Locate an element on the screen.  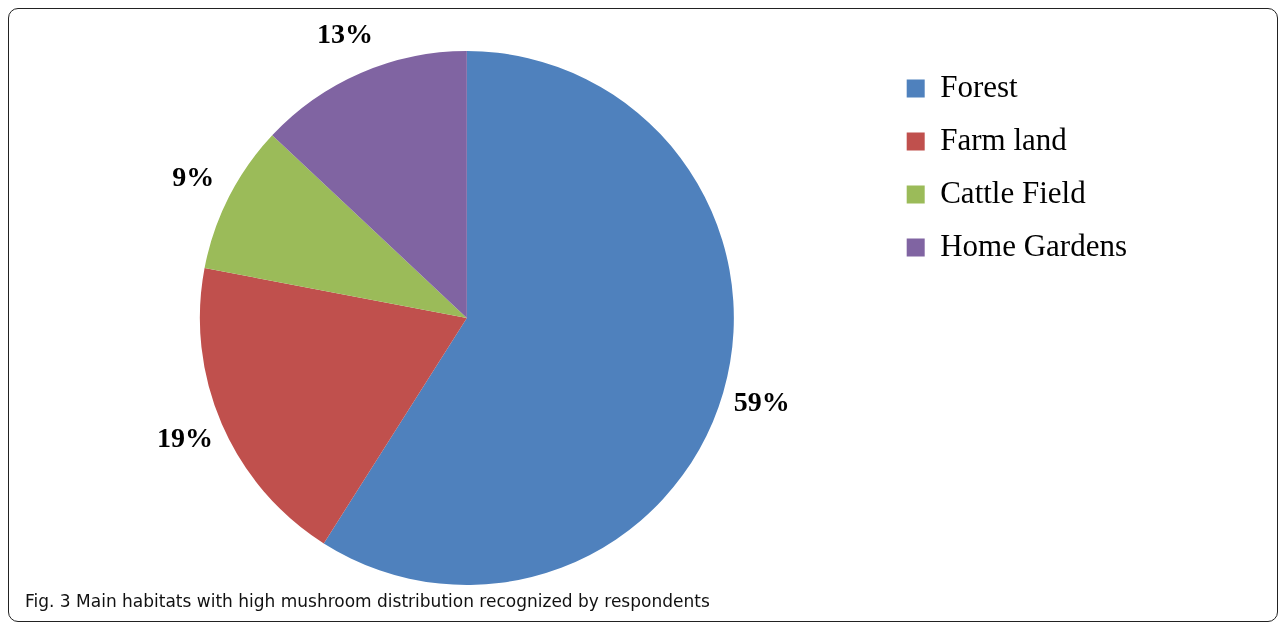
caption: Fig. 3 Main habitats with high mushroom distribution recognized by respondents is located at coordinates (367, 601).